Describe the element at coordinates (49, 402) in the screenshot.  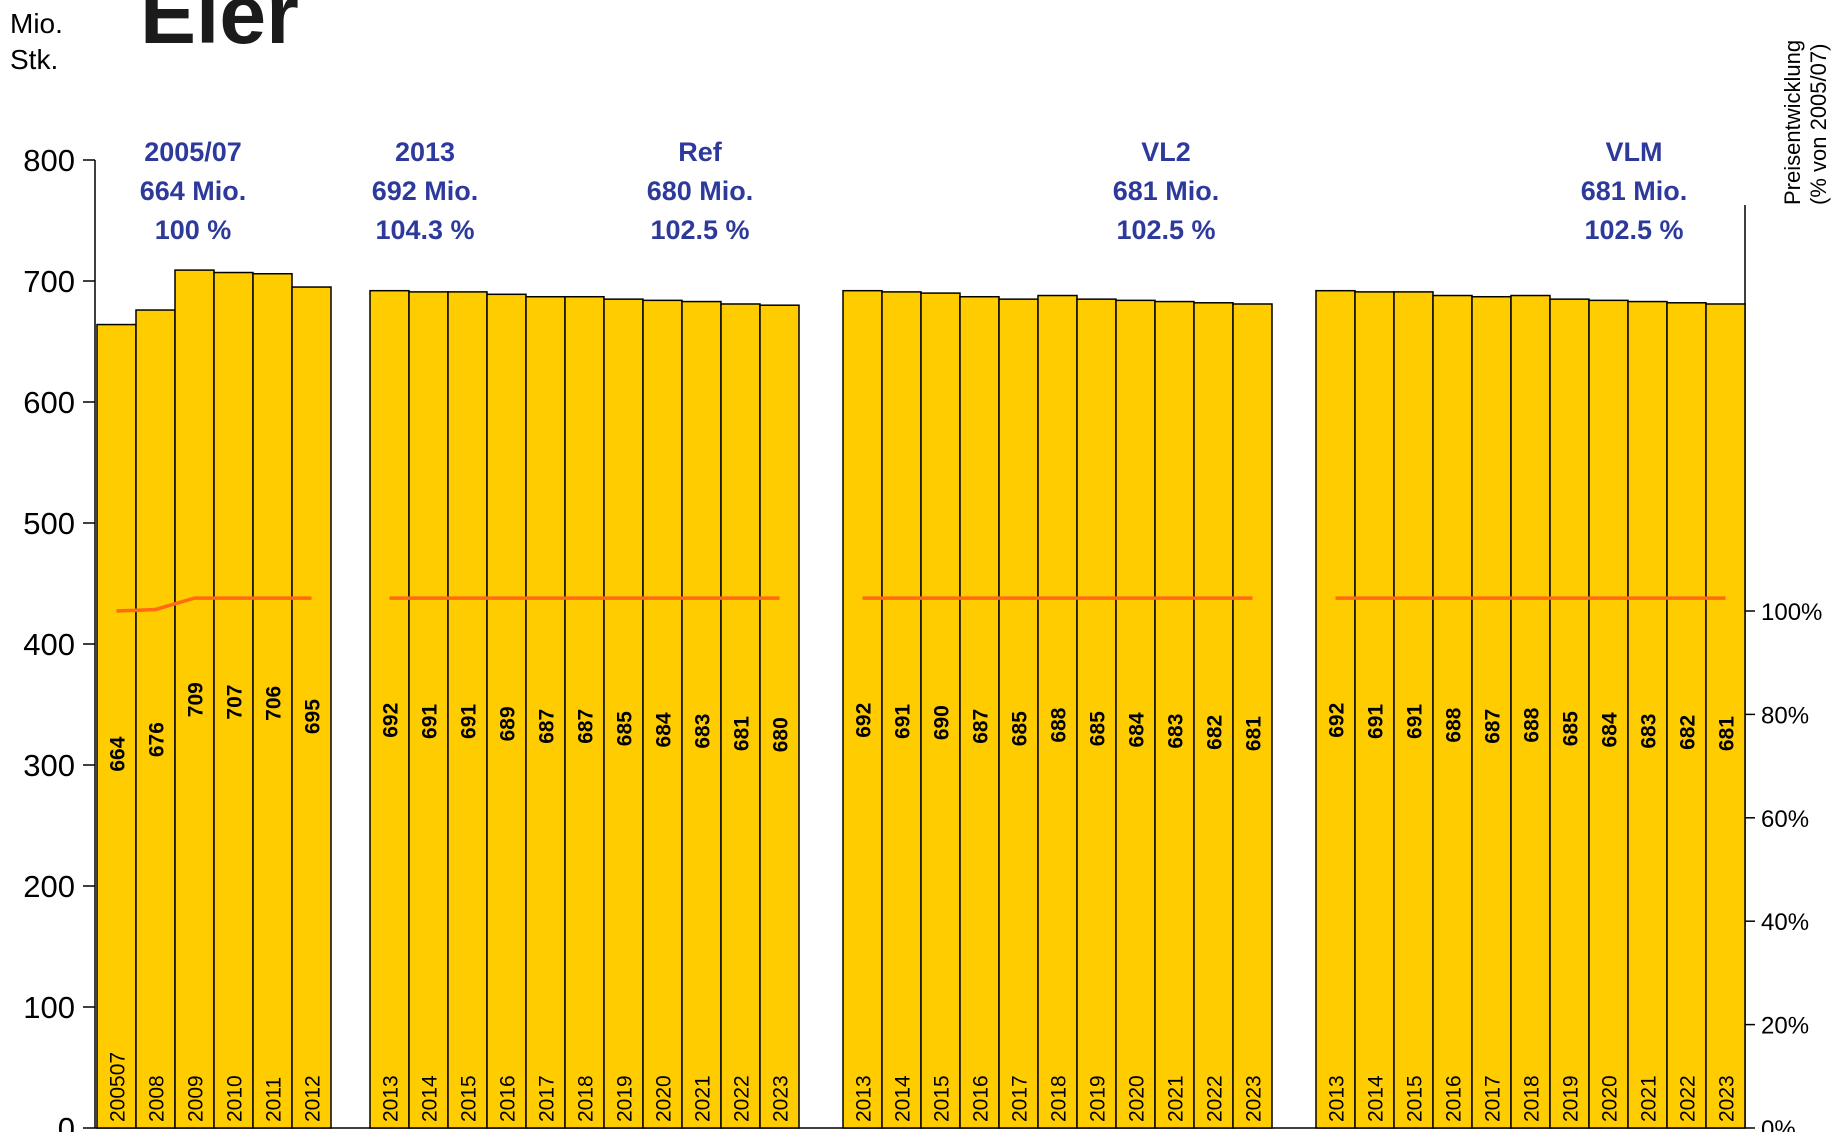
I see `y-tick-label: 600` at that location.